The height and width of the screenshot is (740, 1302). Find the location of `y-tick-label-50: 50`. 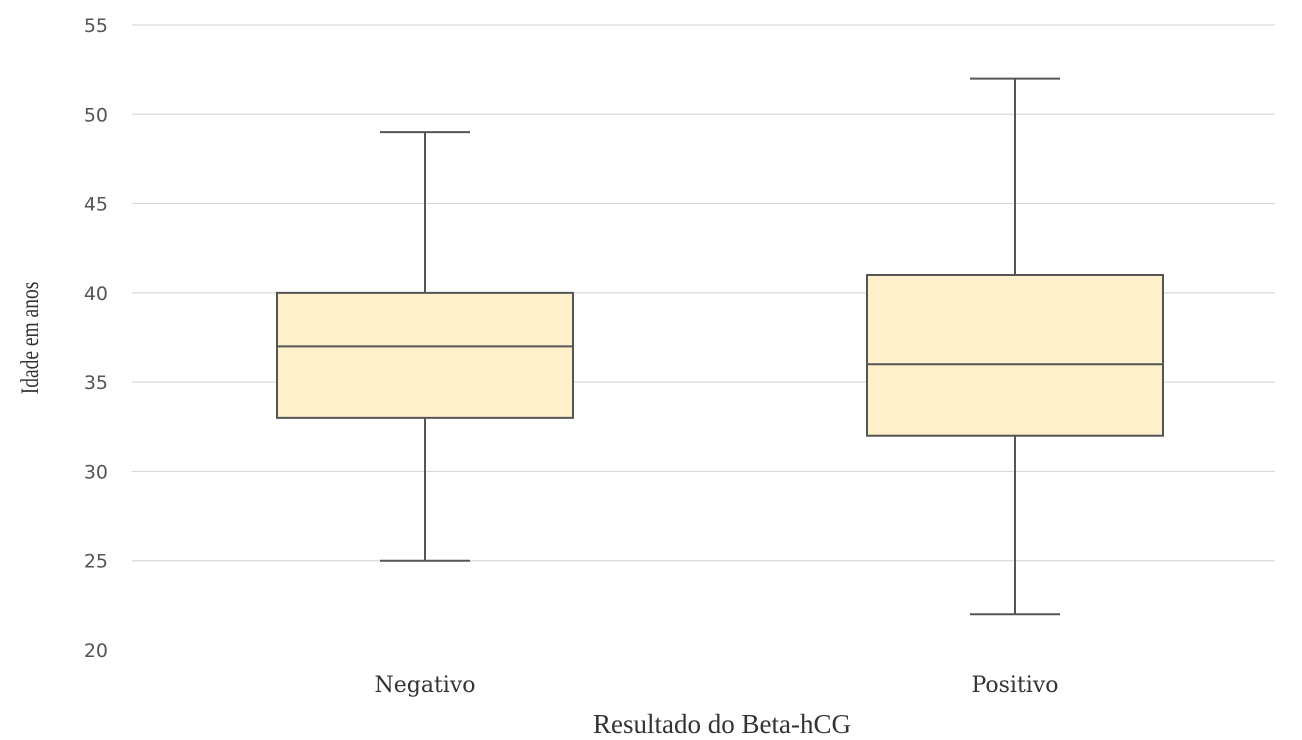

y-tick-label-50: 50 is located at coordinates (96, 115).